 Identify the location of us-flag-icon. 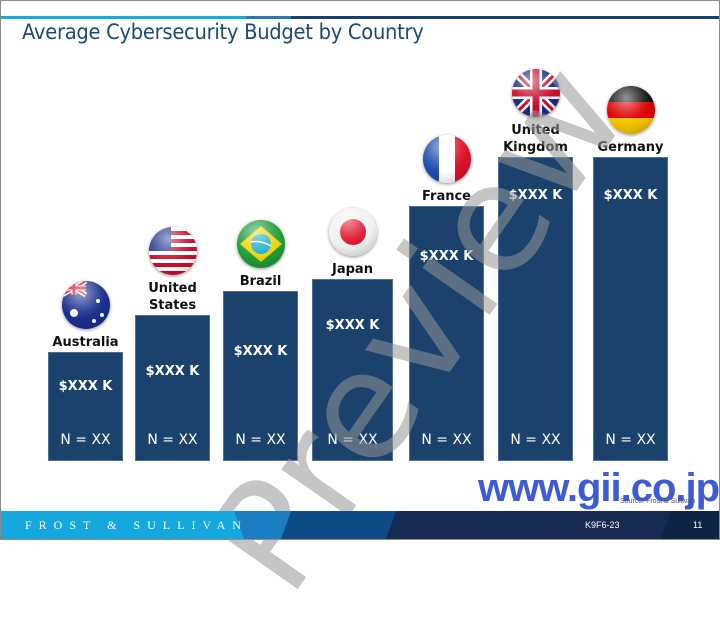
(172, 251).